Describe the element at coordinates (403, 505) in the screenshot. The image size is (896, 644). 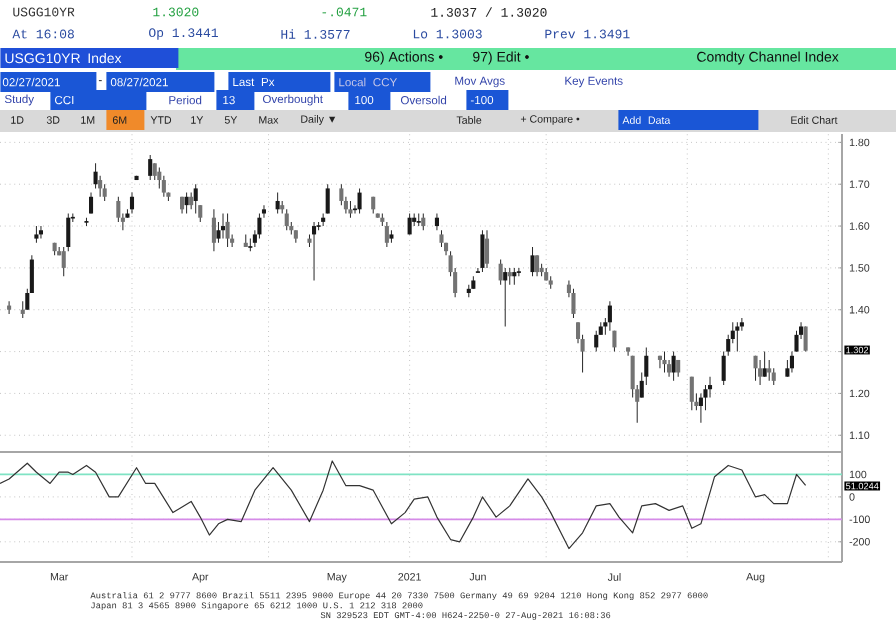
I see `line-series` at that location.